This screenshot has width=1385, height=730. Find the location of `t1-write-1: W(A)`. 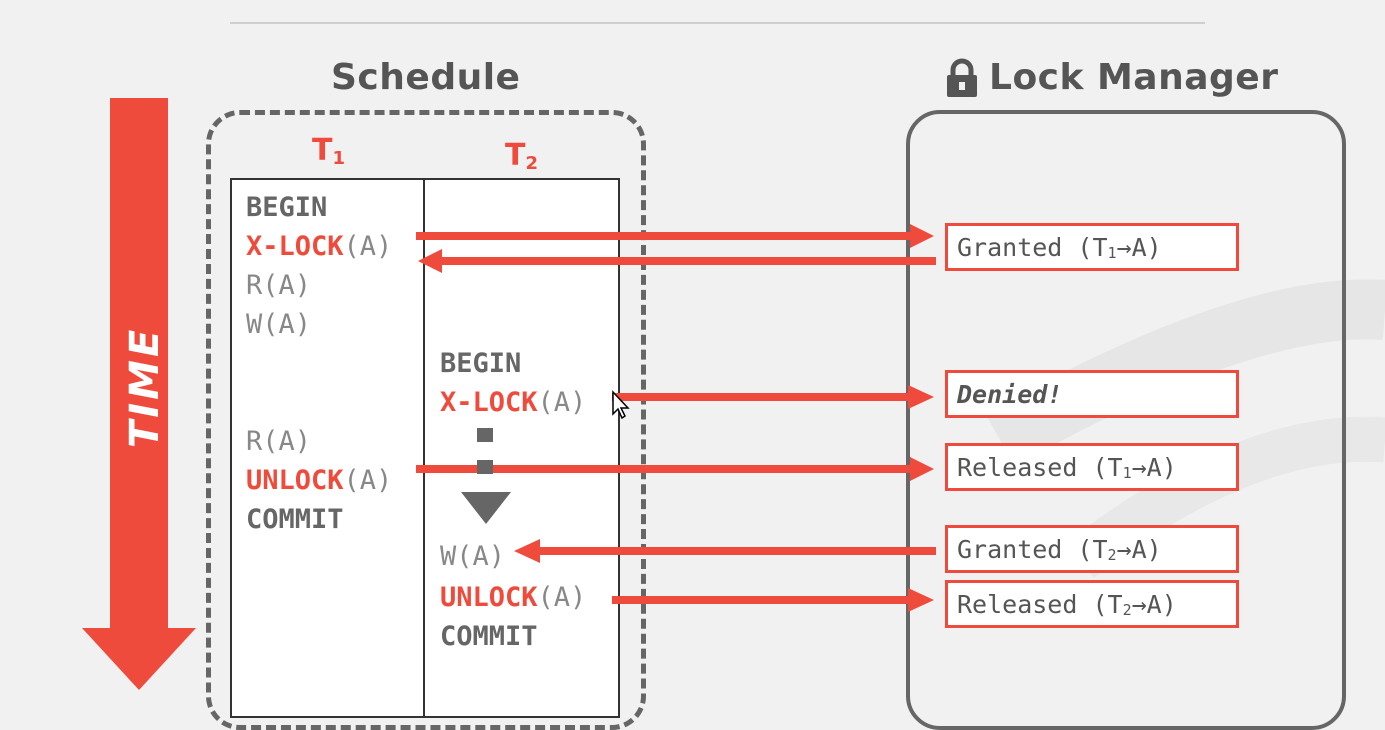

t1-write-1: W(A) is located at coordinates (279, 324).